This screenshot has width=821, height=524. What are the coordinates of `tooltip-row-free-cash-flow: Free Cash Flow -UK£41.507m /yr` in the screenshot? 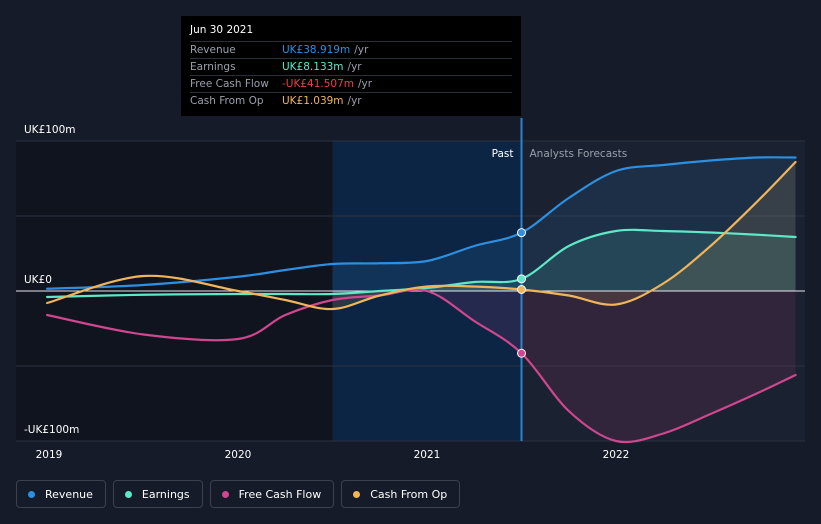 It's located at (351, 83).